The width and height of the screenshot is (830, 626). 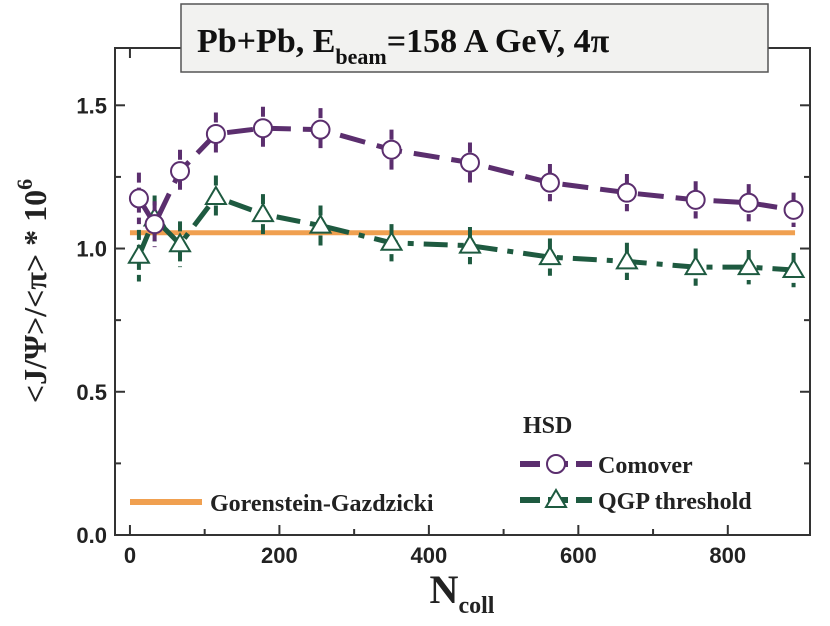 What do you see at coordinates (91, 249) in the screenshot?
I see `y-tick-label: 1.0` at bounding box center [91, 249].